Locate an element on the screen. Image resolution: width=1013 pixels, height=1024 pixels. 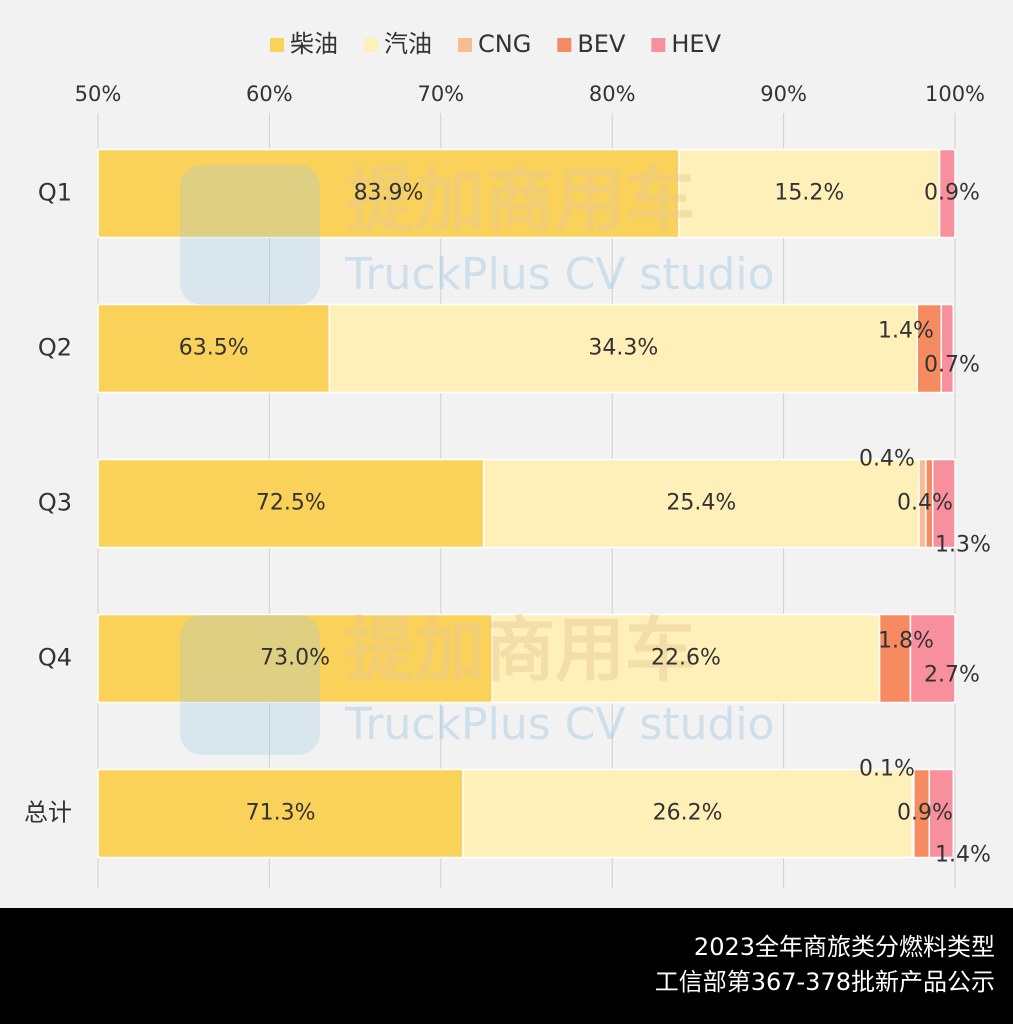
legend-label: 柴油 is located at coordinates (314, 44).